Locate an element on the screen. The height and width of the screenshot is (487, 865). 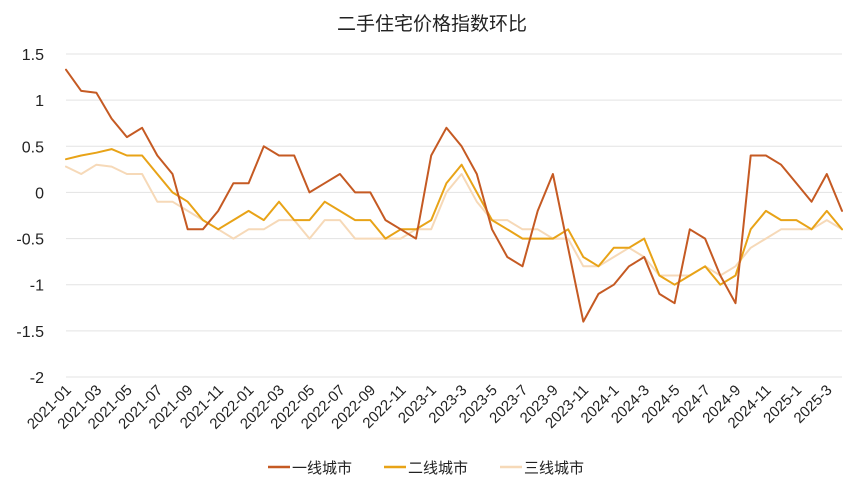
y-tick-label: 0 is located at coordinates (39, 193).